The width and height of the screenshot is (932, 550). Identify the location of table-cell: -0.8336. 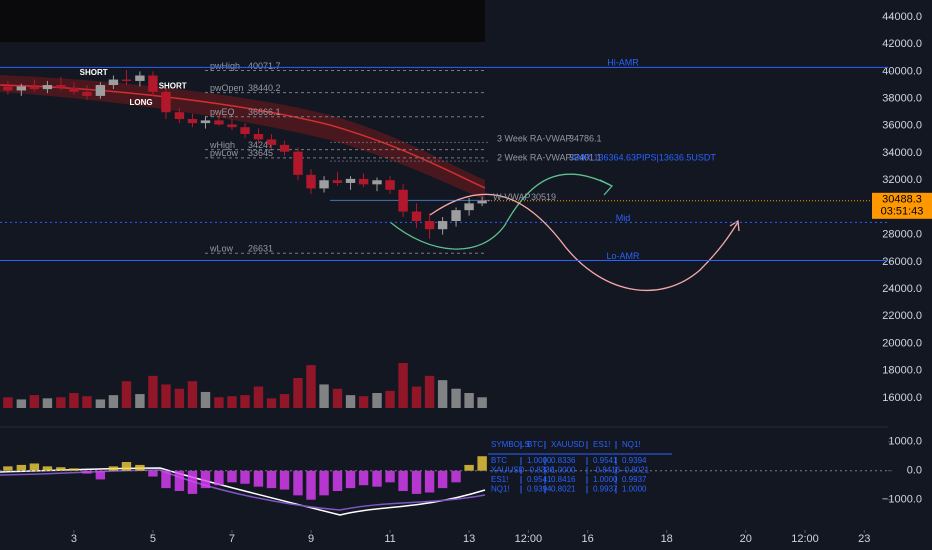
(541, 470).